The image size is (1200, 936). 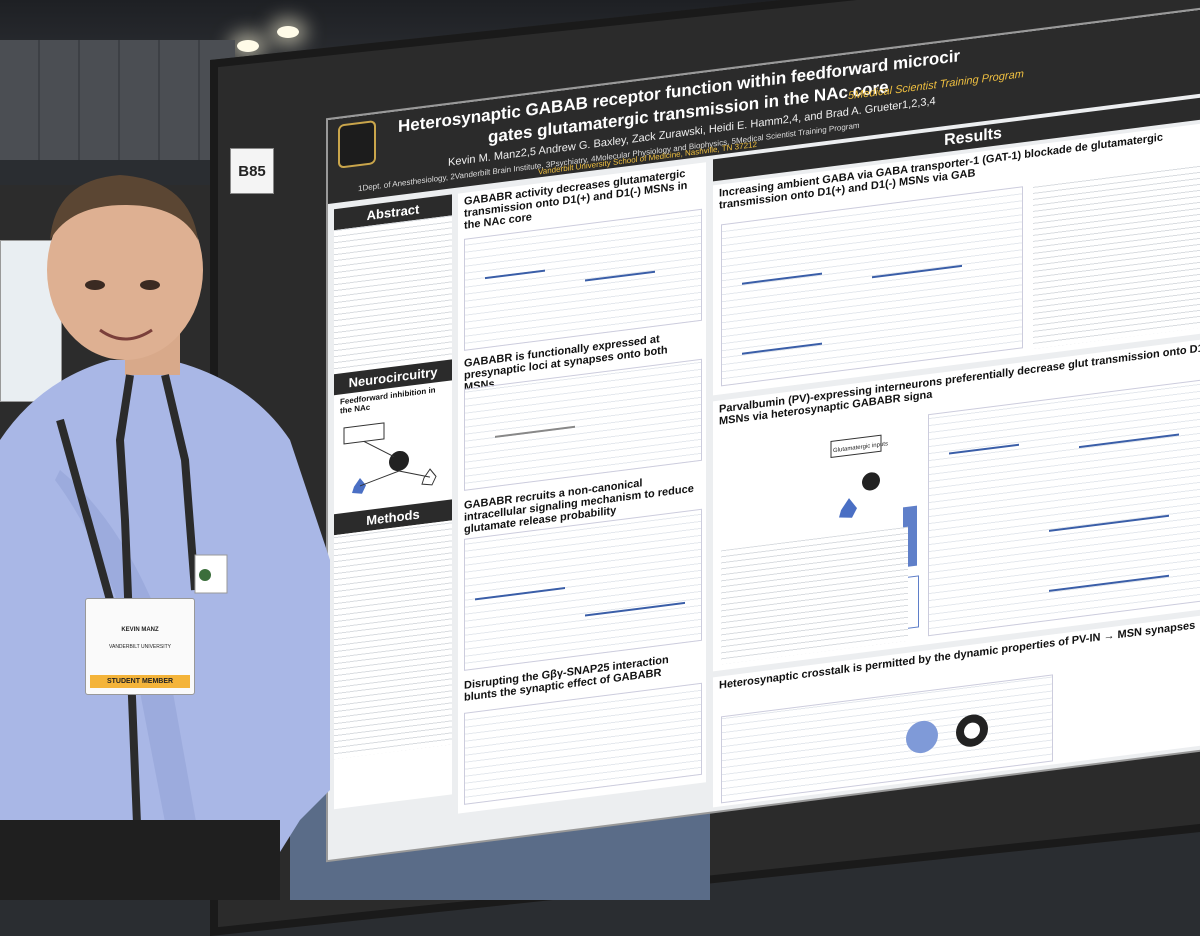 I want to click on badge-organization: VANDERBILT UNIVERSITY, so click(x=140, y=647).